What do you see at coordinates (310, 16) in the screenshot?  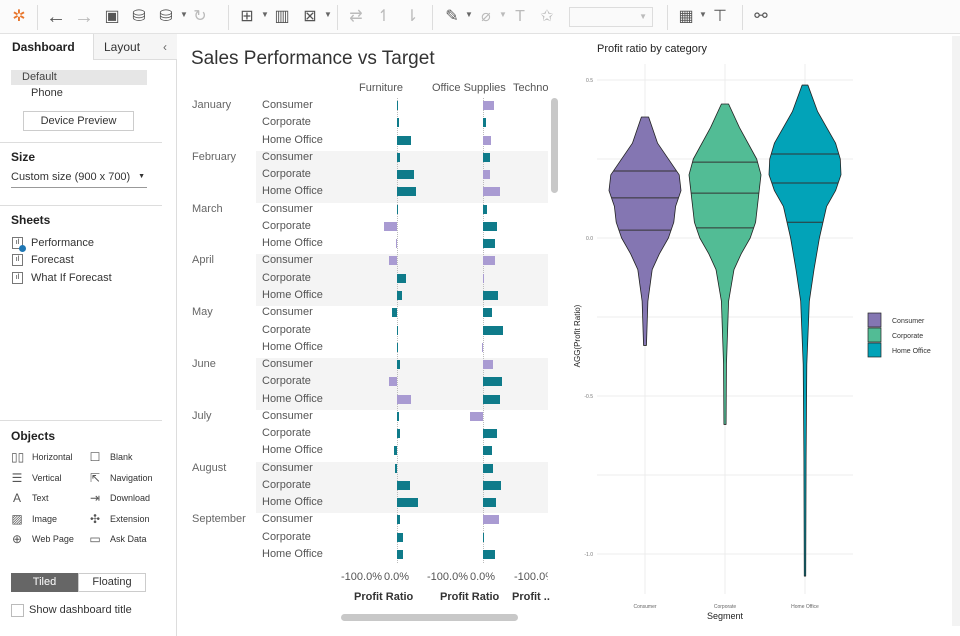 I see `clear-sheet-icon: ⊠` at bounding box center [310, 16].